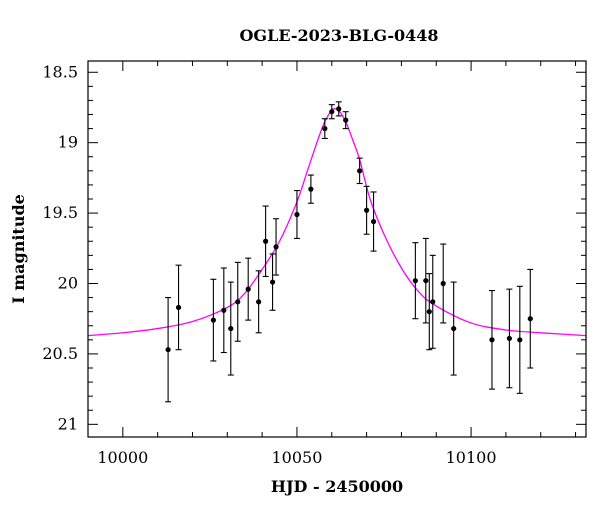 The height and width of the screenshot is (512, 600). Describe the element at coordinates (18, 249) in the screenshot. I see `y-axis-label: I magnitude` at that location.